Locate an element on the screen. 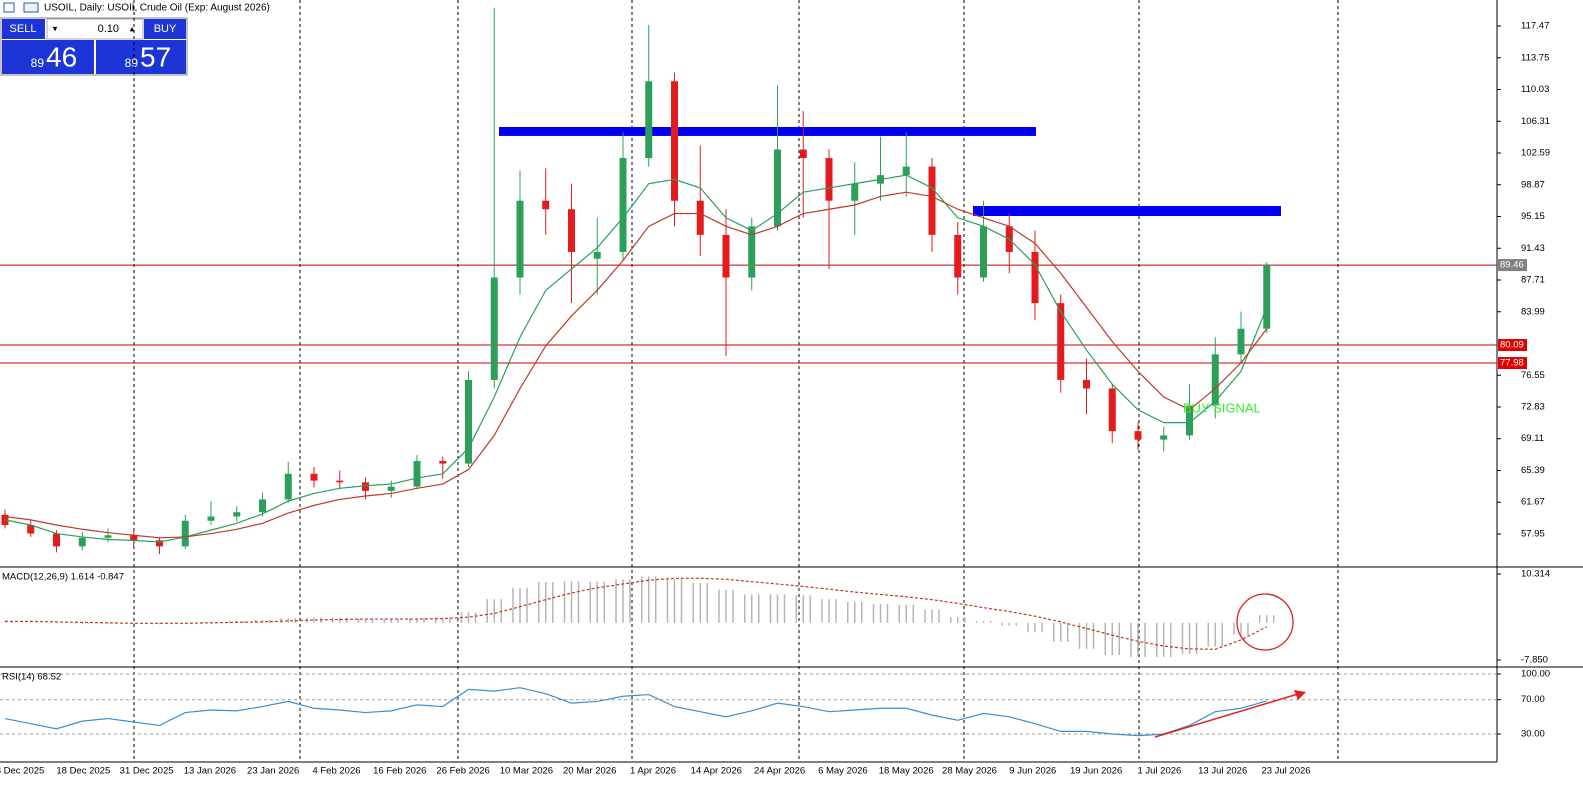  x-tick-label: 6 May 2026 is located at coordinates (843, 771).